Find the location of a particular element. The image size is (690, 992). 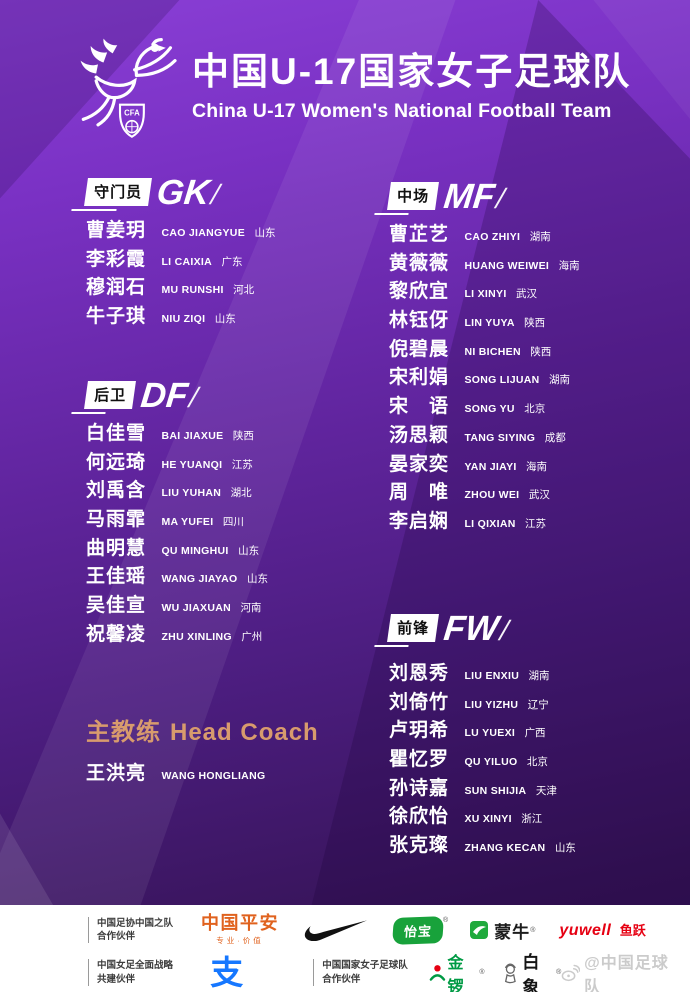

player-name: 曹姜玥 is located at coordinates (116, 230).